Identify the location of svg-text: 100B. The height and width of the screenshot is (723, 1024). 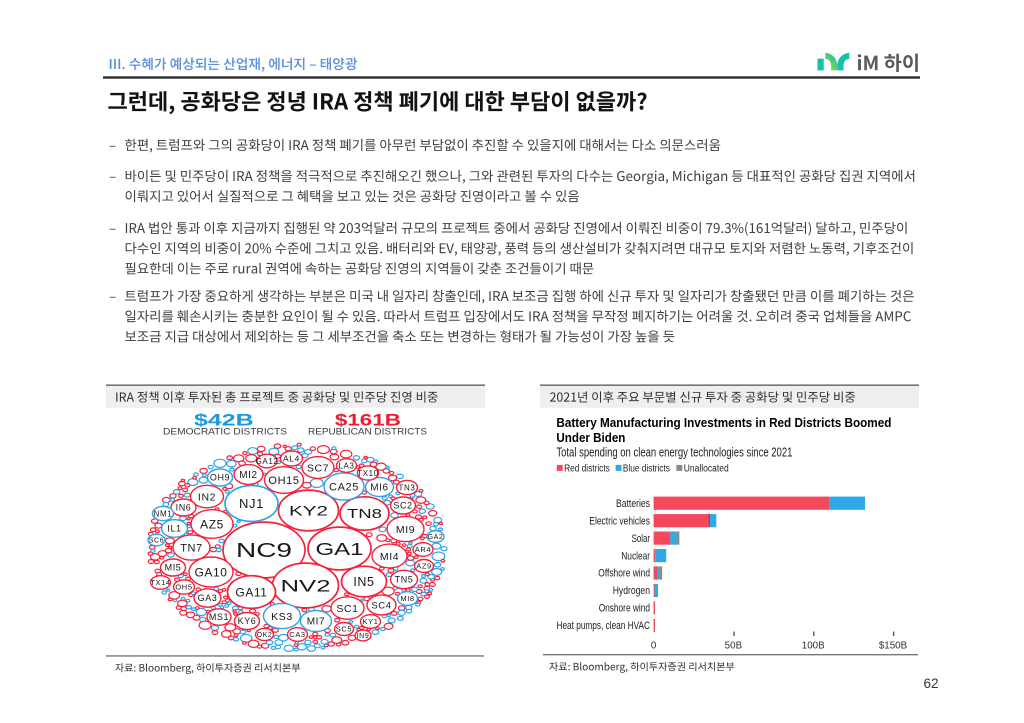
(813, 645).